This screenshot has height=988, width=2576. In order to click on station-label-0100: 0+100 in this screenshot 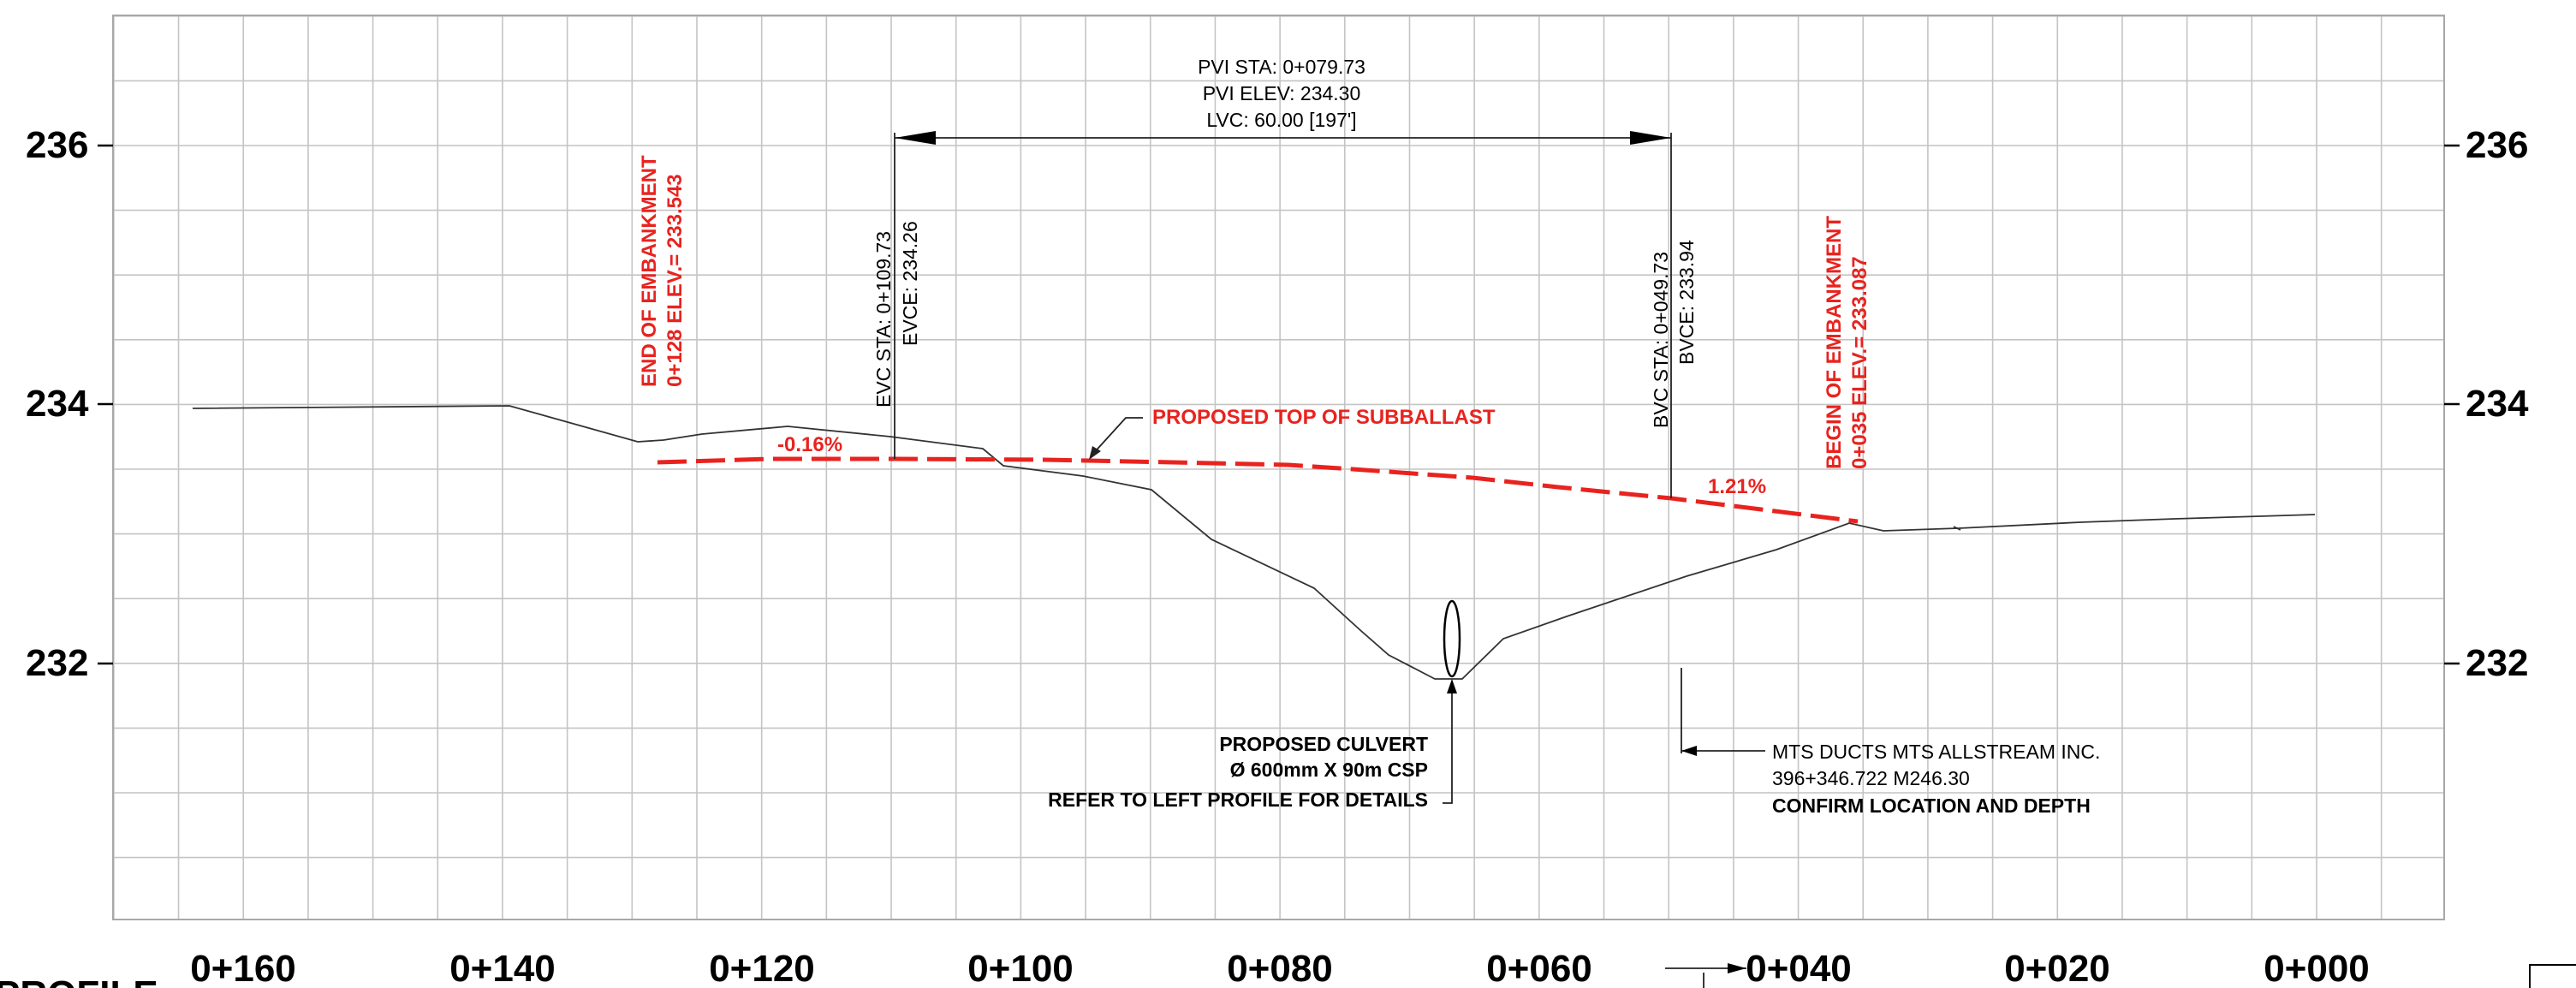, I will do `click(1021, 968)`.